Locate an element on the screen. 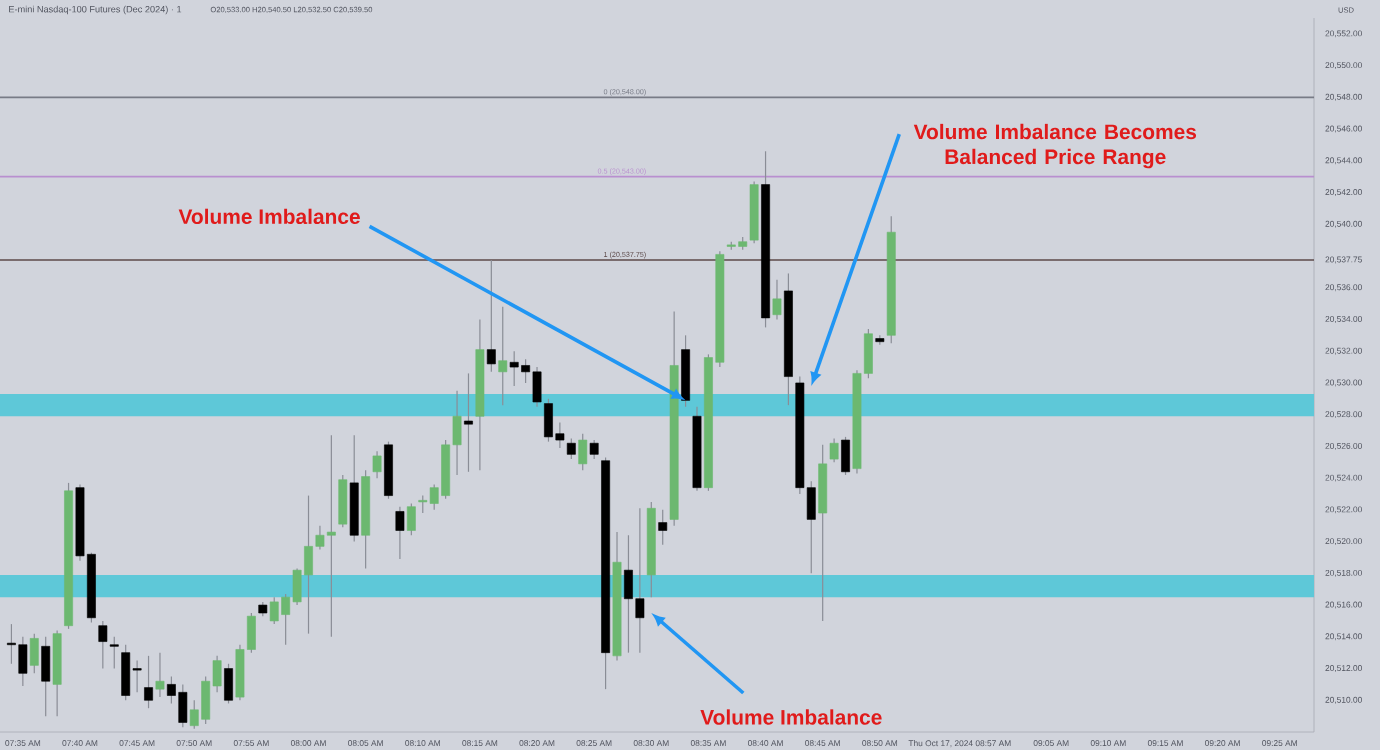  annotation: Volume Imbalance Becomes Balanced Price Range is located at coordinates (1055, 146).